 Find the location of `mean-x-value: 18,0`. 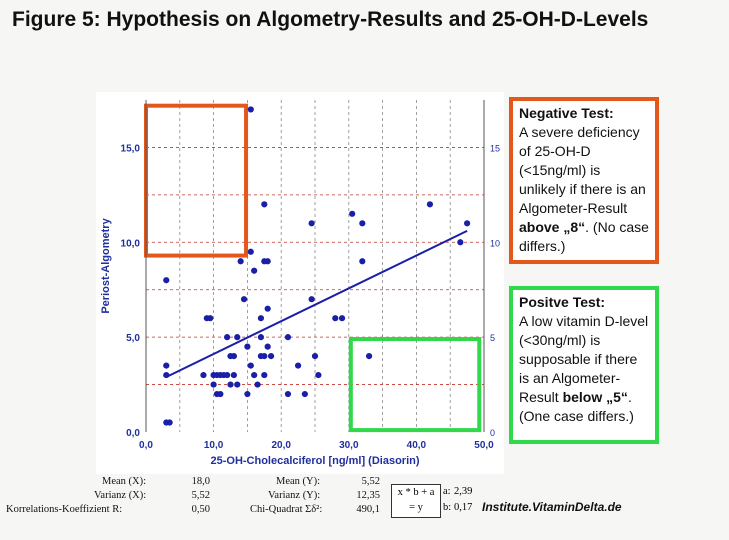

mean-x-value: 18,0 is located at coordinates (200, 481).